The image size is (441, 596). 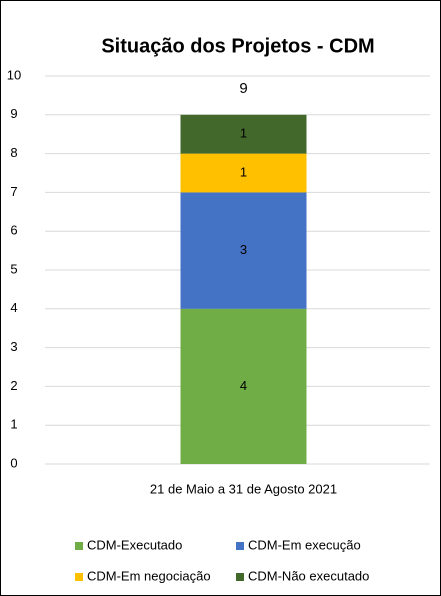 I want to click on y-tick-label: 2, so click(x=13, y=385).